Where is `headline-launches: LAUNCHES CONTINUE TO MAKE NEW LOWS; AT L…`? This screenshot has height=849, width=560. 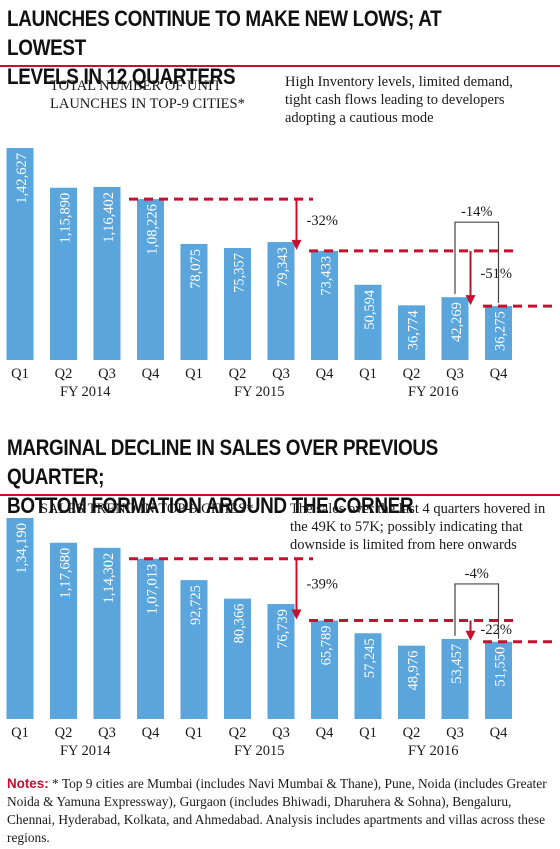
headline-launches: LAUNCHES CONTINUE TO MAKE NEW LOWS; AT L… is located at coordinates (224, 47).